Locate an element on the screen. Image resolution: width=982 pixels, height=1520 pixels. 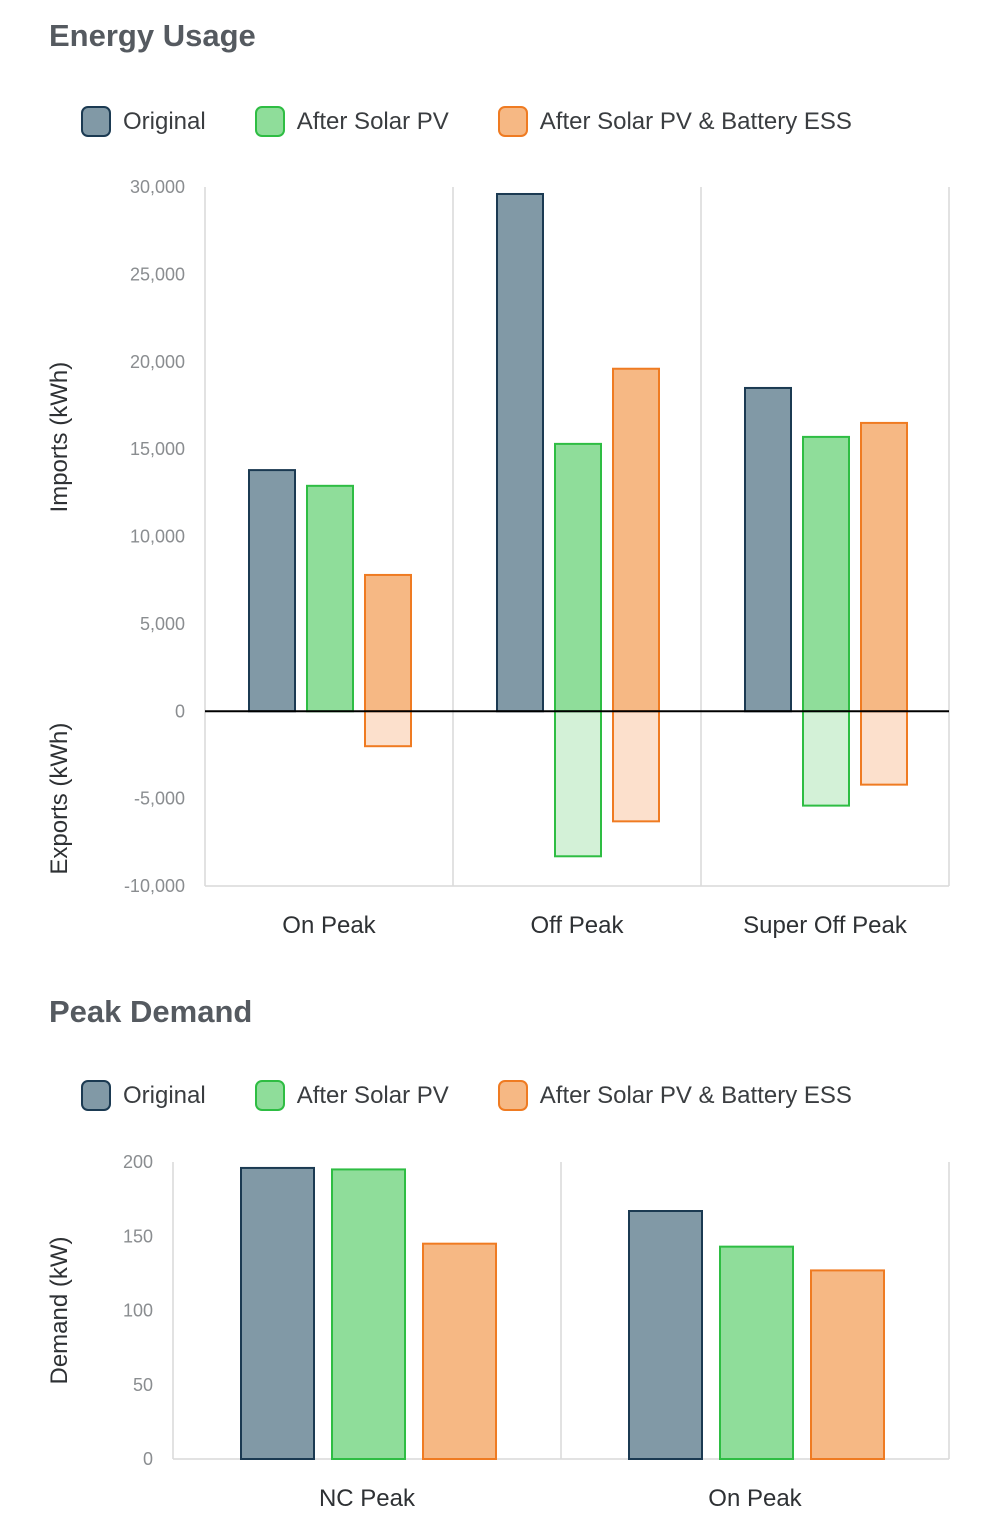
y-tick-label: 30,000 is located at coordinates (157, 187).